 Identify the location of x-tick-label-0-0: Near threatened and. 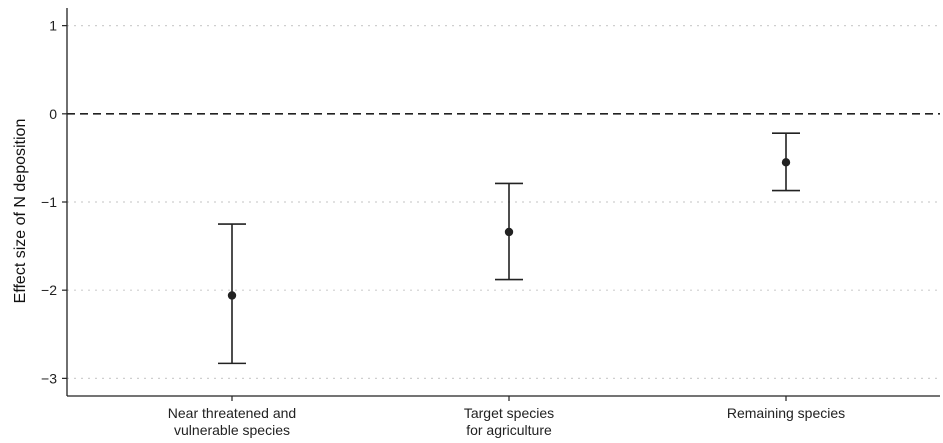
(232, 413).